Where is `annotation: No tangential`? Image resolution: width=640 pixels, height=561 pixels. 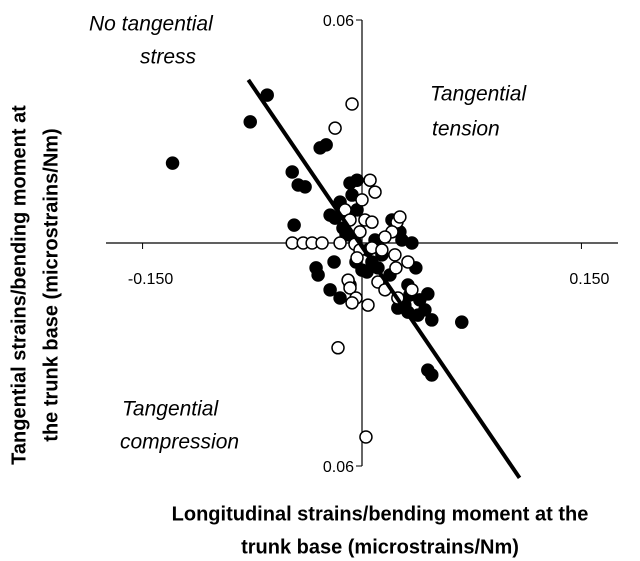 annotation: No tangential is located at coordinates (151, 24).